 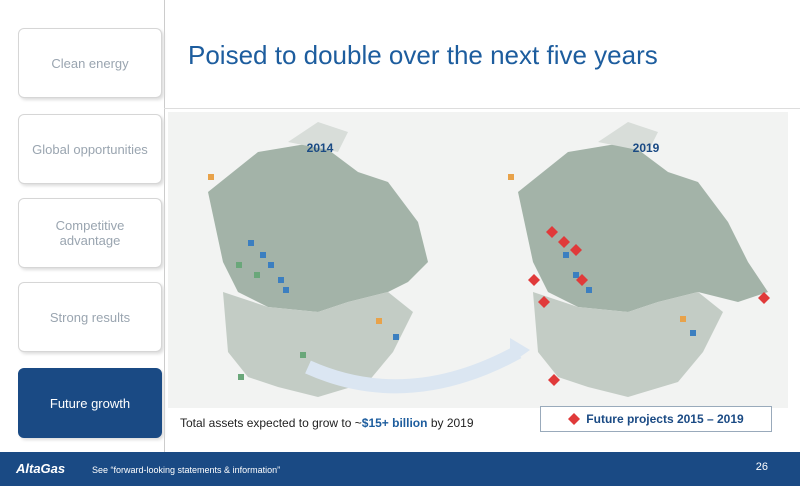 What do you see at coordinates (646, 148) in the screenshot?
I see `map-label: 2019` at bounding box center [646, 148].